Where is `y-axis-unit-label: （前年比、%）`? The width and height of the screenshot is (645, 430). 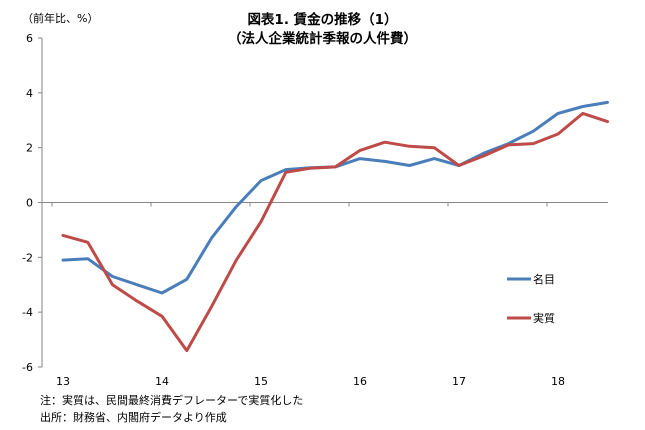
y-axis-unit-label: （前年比、%） is located at coordinates (60, 18).